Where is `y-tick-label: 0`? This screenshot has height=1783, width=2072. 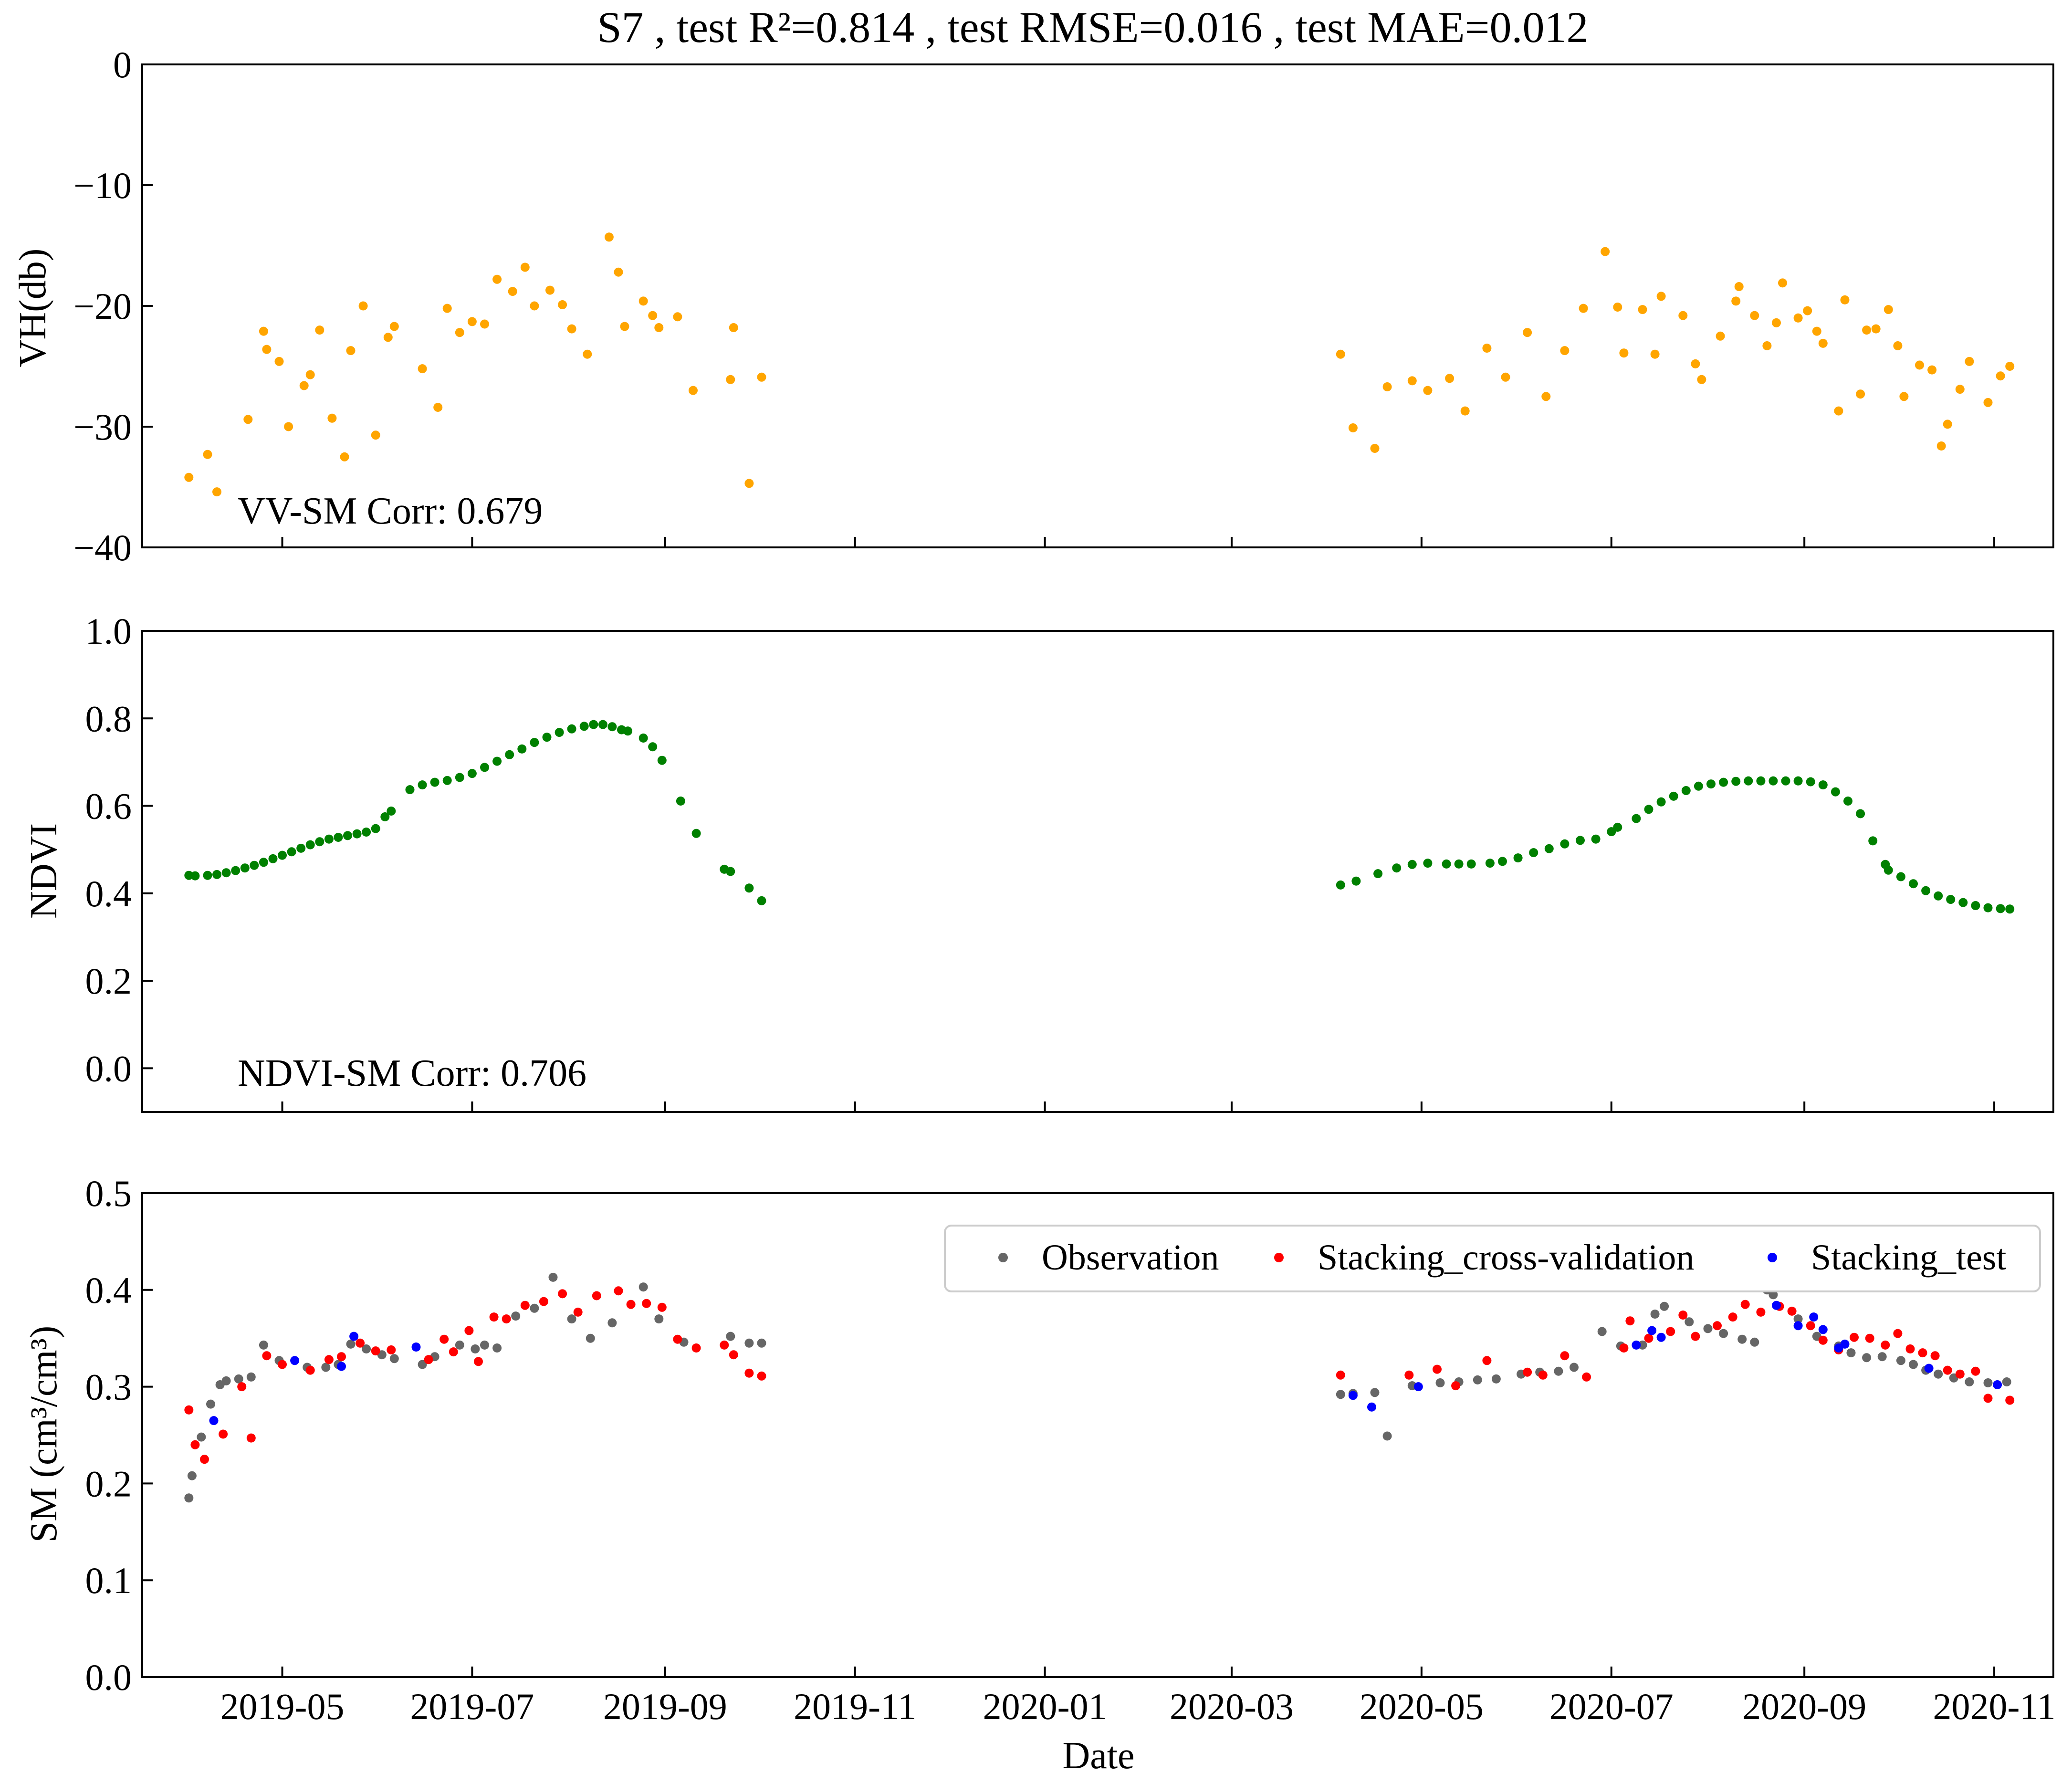
y-tick-label: 0 is located at coordinates (122, 64).